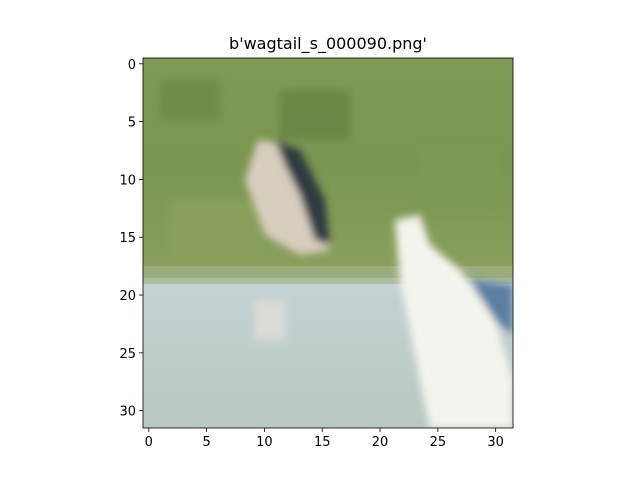  What do you see at coordinates (127, 412) in the screenshot?
I see `y-tick-label: 30` at bounding box center [127, 412].